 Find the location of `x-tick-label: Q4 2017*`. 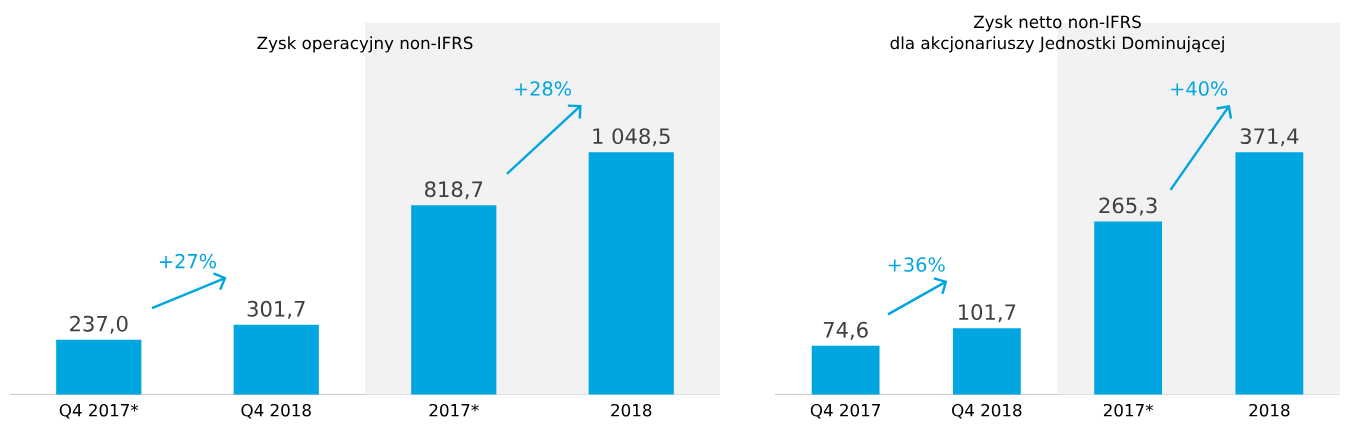

x-tick-label: Q4 2017* is located at coordinates (99, 411).